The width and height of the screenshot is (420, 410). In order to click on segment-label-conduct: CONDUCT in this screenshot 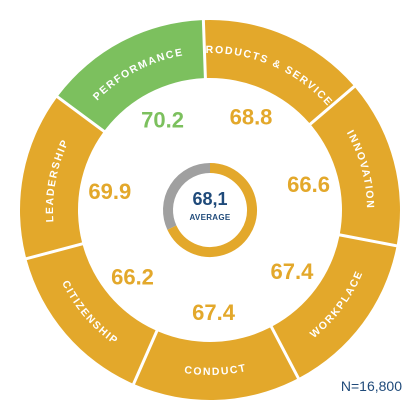, I will do `click(216, 370)`.